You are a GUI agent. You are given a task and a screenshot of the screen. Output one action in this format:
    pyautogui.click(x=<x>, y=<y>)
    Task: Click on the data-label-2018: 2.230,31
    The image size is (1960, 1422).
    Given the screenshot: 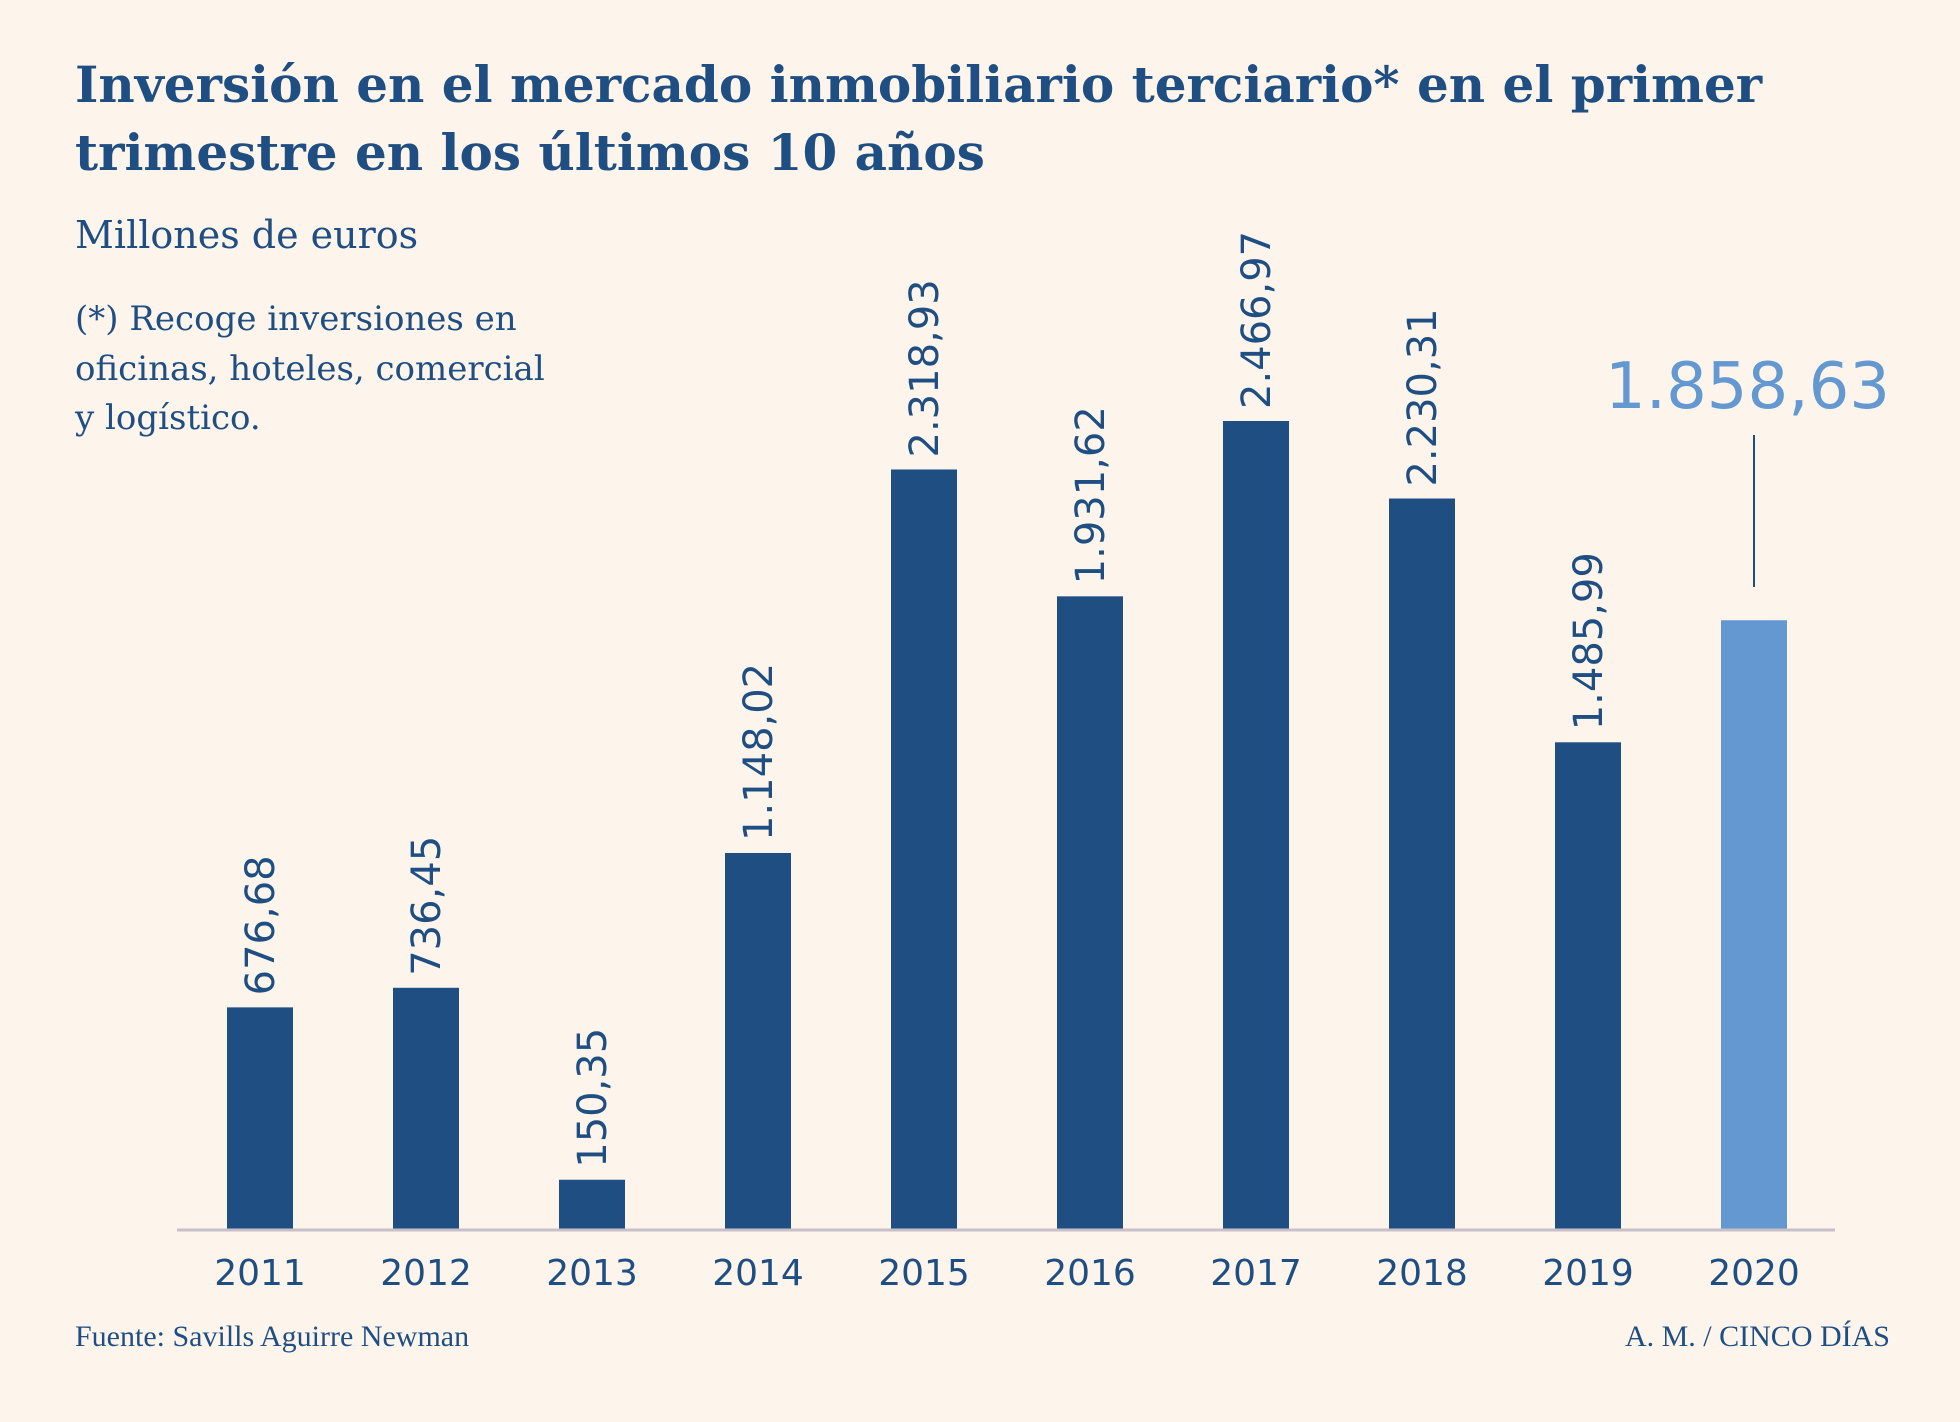 What is the action you would take?
    pyautogui.click(x=1423, y=397)
    